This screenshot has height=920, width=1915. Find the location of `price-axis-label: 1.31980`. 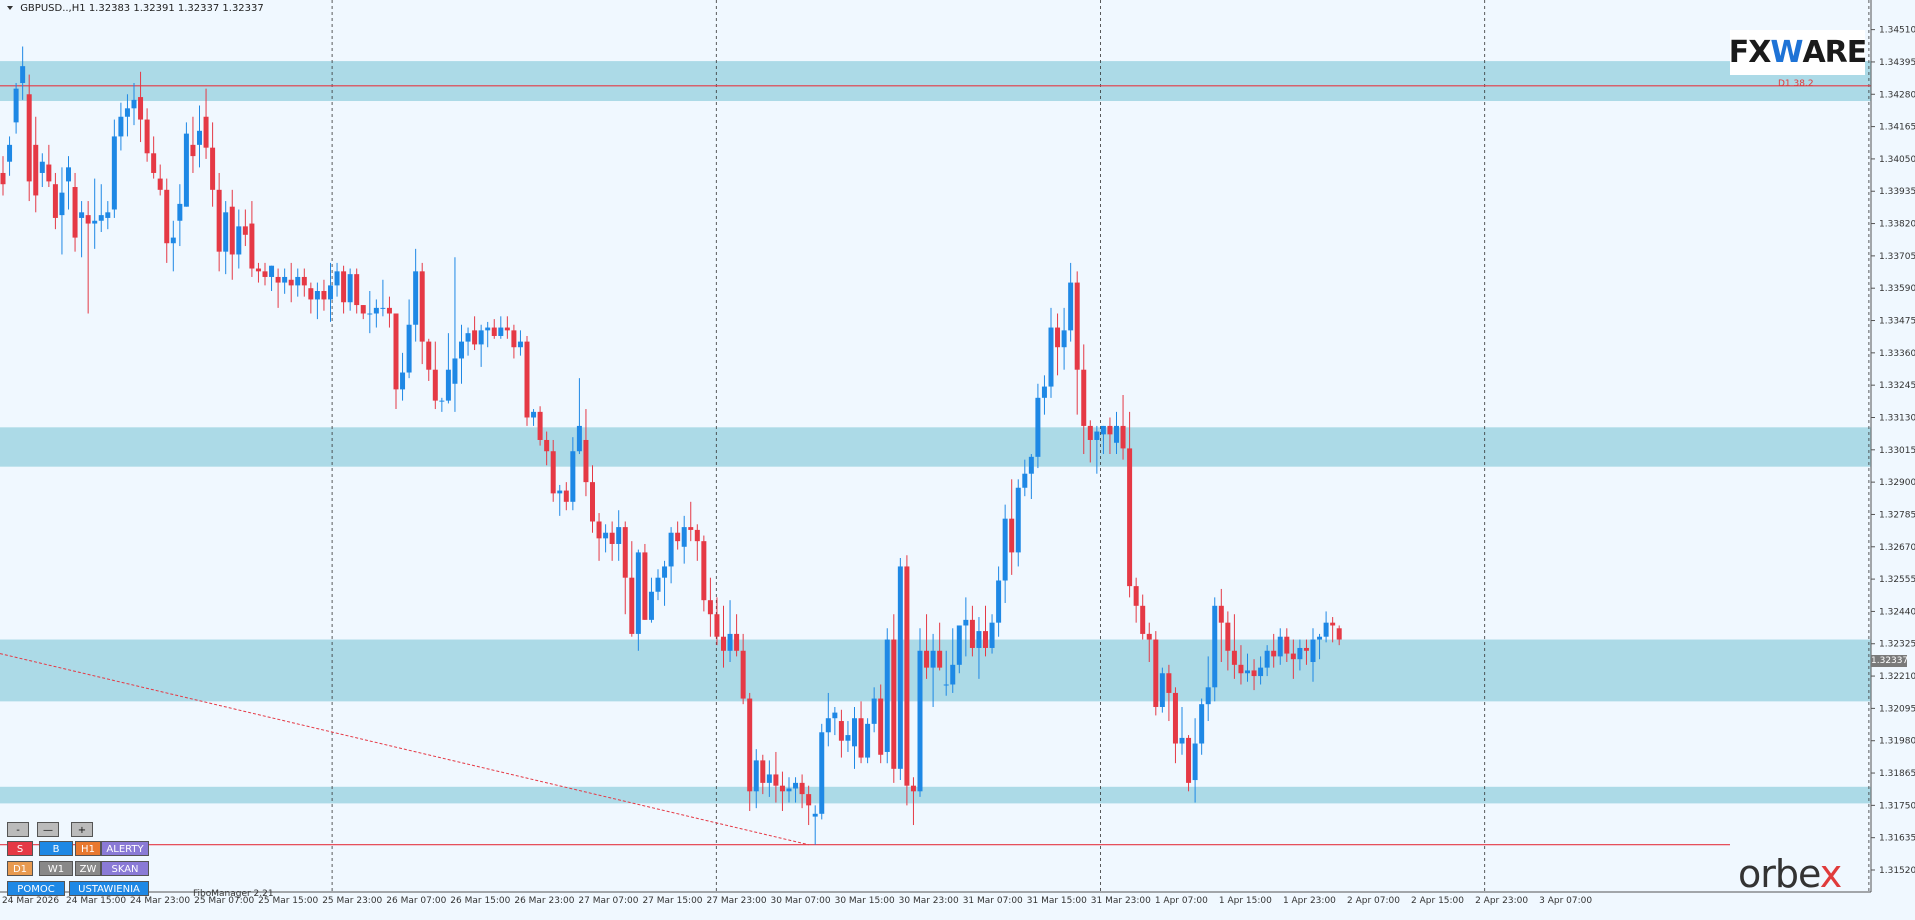

price-axis-label: 1.31980 is located at coordinates (1897, 742).